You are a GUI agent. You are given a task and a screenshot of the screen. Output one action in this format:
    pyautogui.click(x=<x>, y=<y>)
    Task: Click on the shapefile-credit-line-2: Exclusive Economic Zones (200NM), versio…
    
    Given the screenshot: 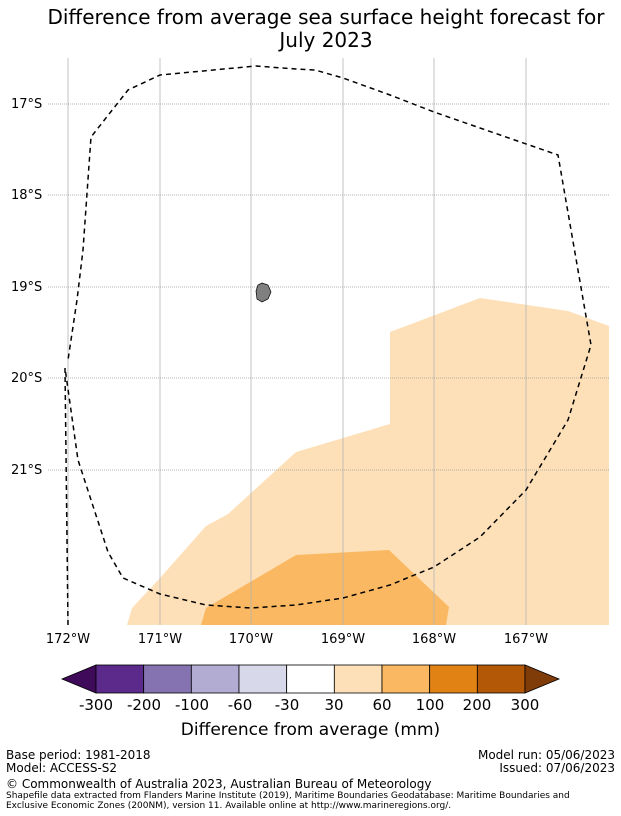 What is the action you would take?
    pyautogui.click(x=229, y=806)
    